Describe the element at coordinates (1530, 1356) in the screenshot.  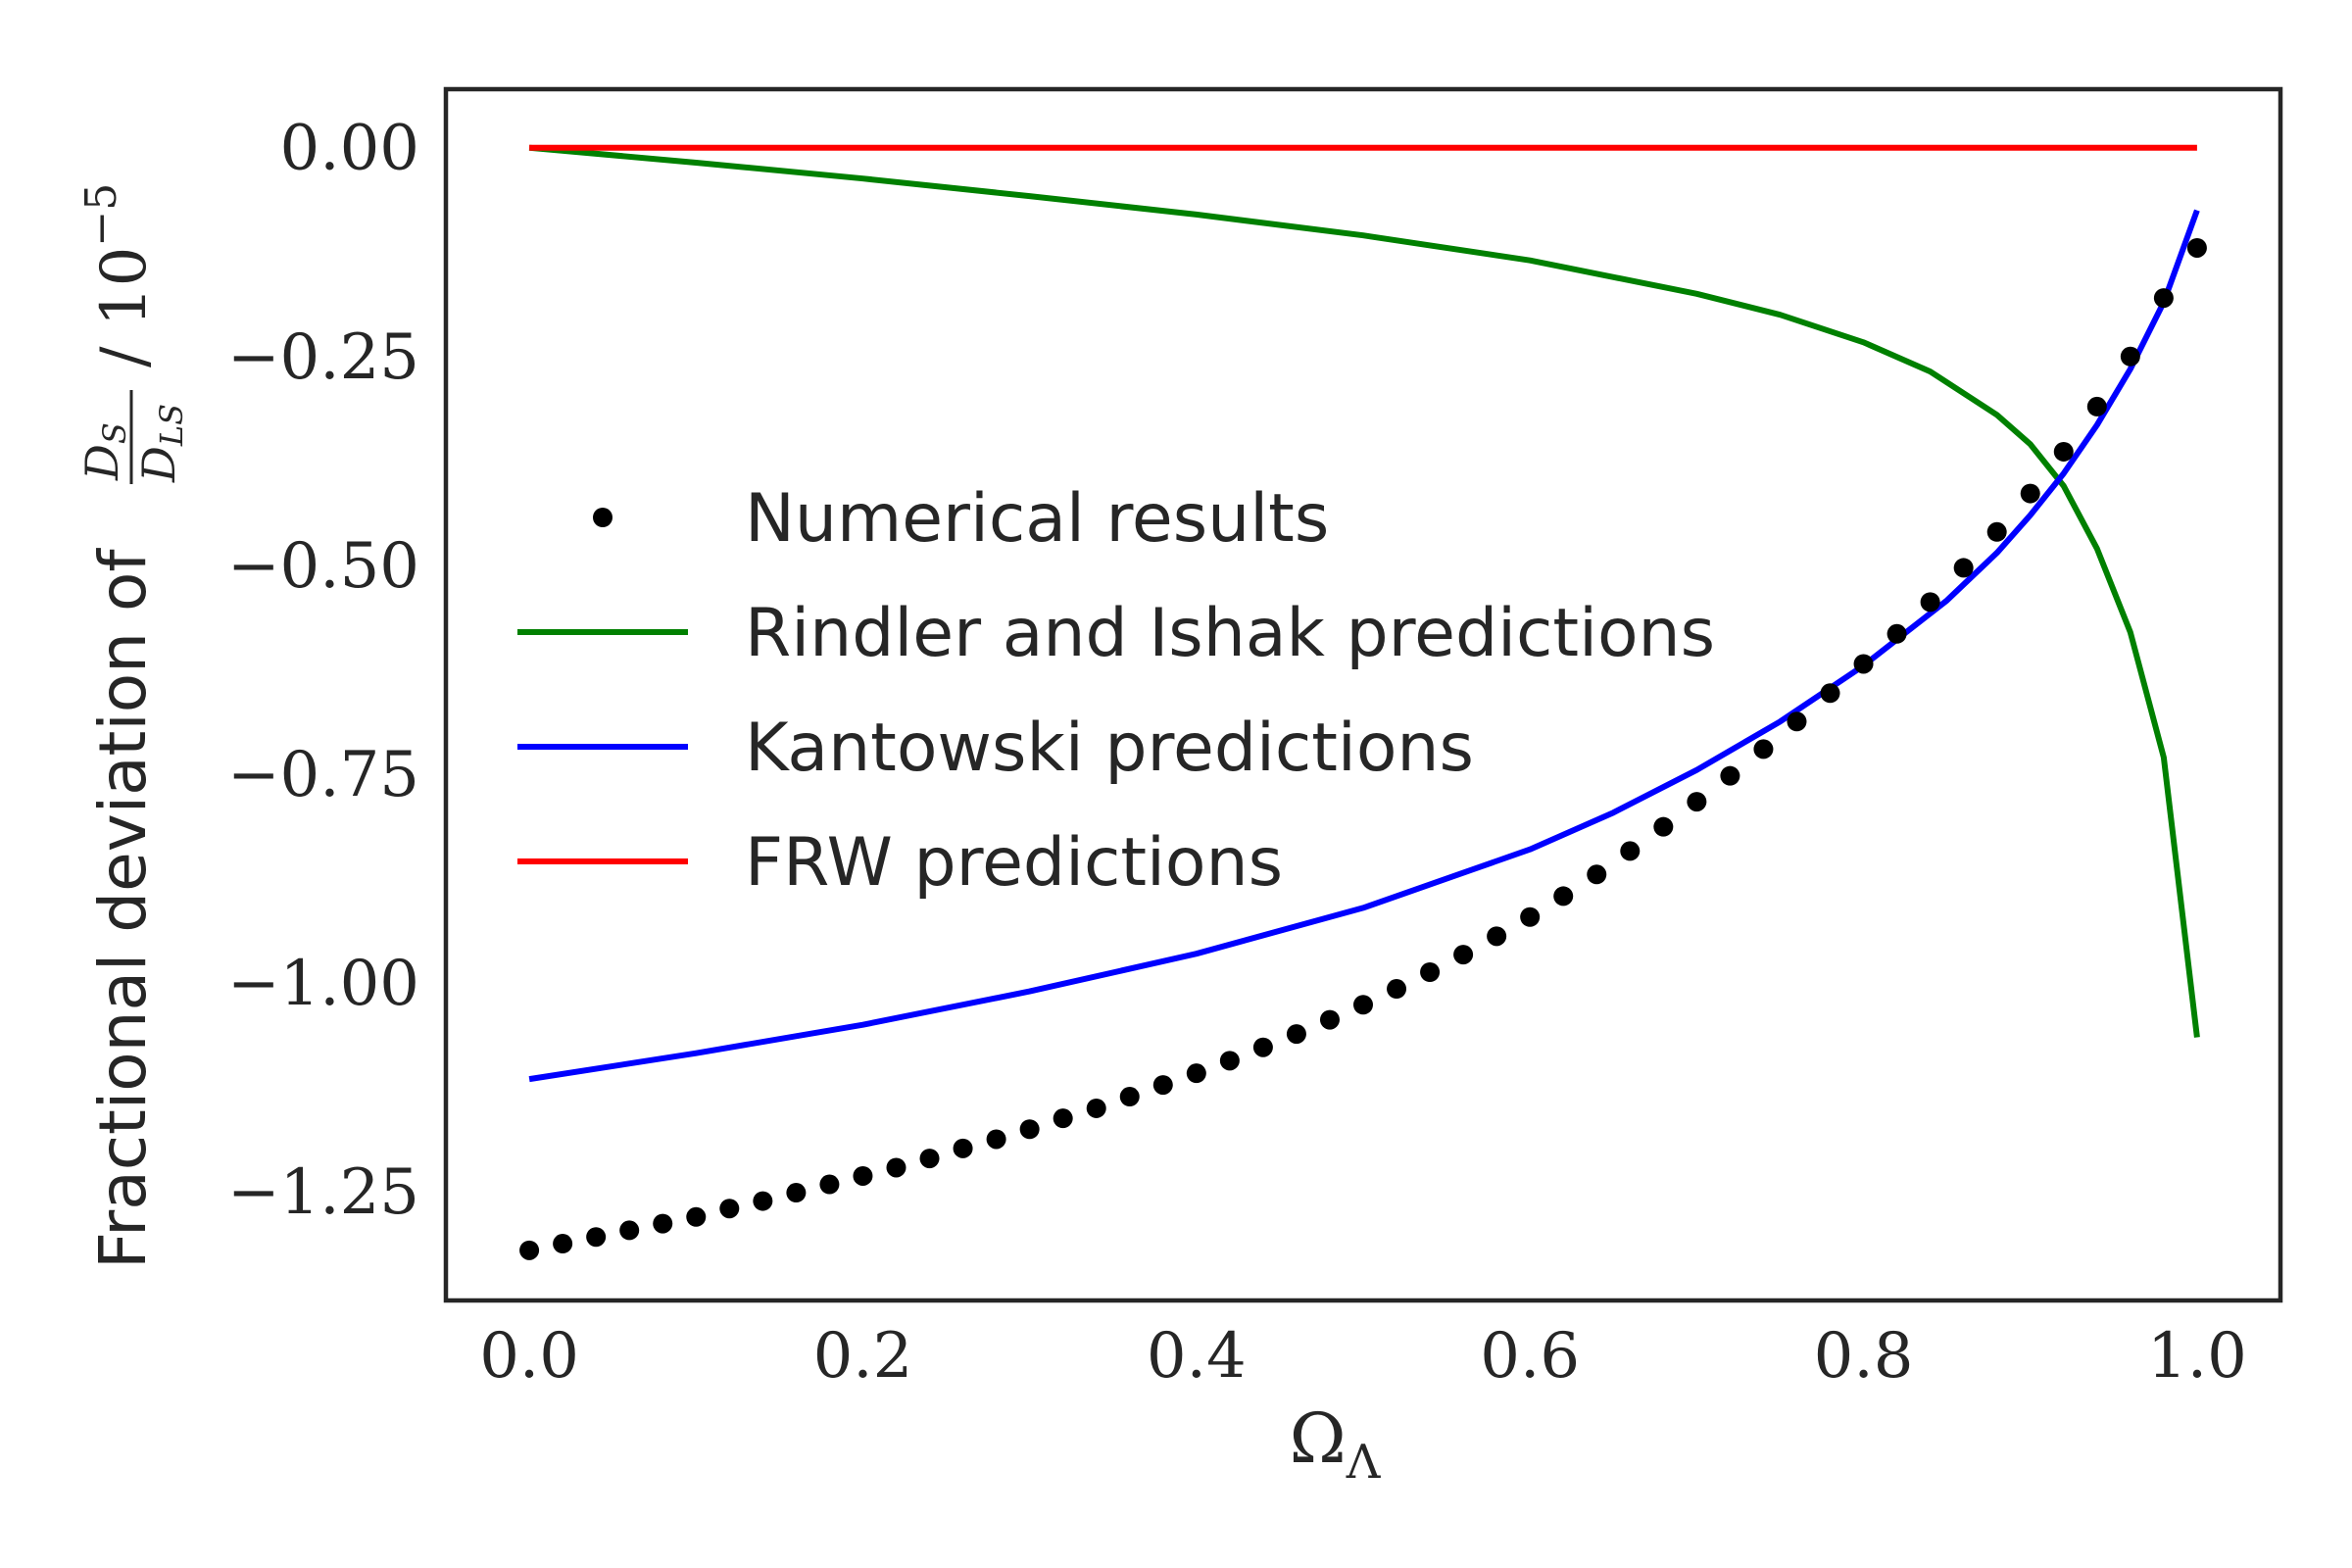
I see `x-tick-label: 0.6` at that location.